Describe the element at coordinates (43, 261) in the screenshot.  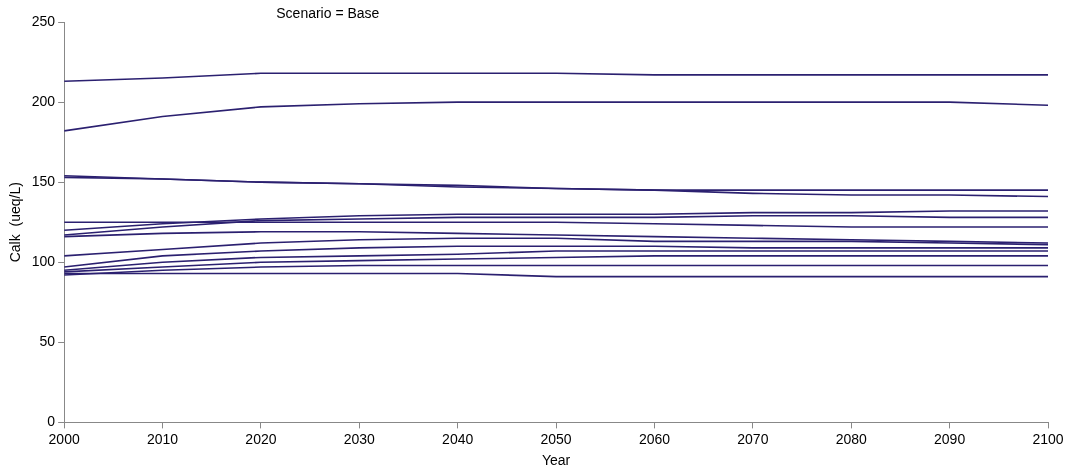
I see `y-tick-label: 100` at that location.